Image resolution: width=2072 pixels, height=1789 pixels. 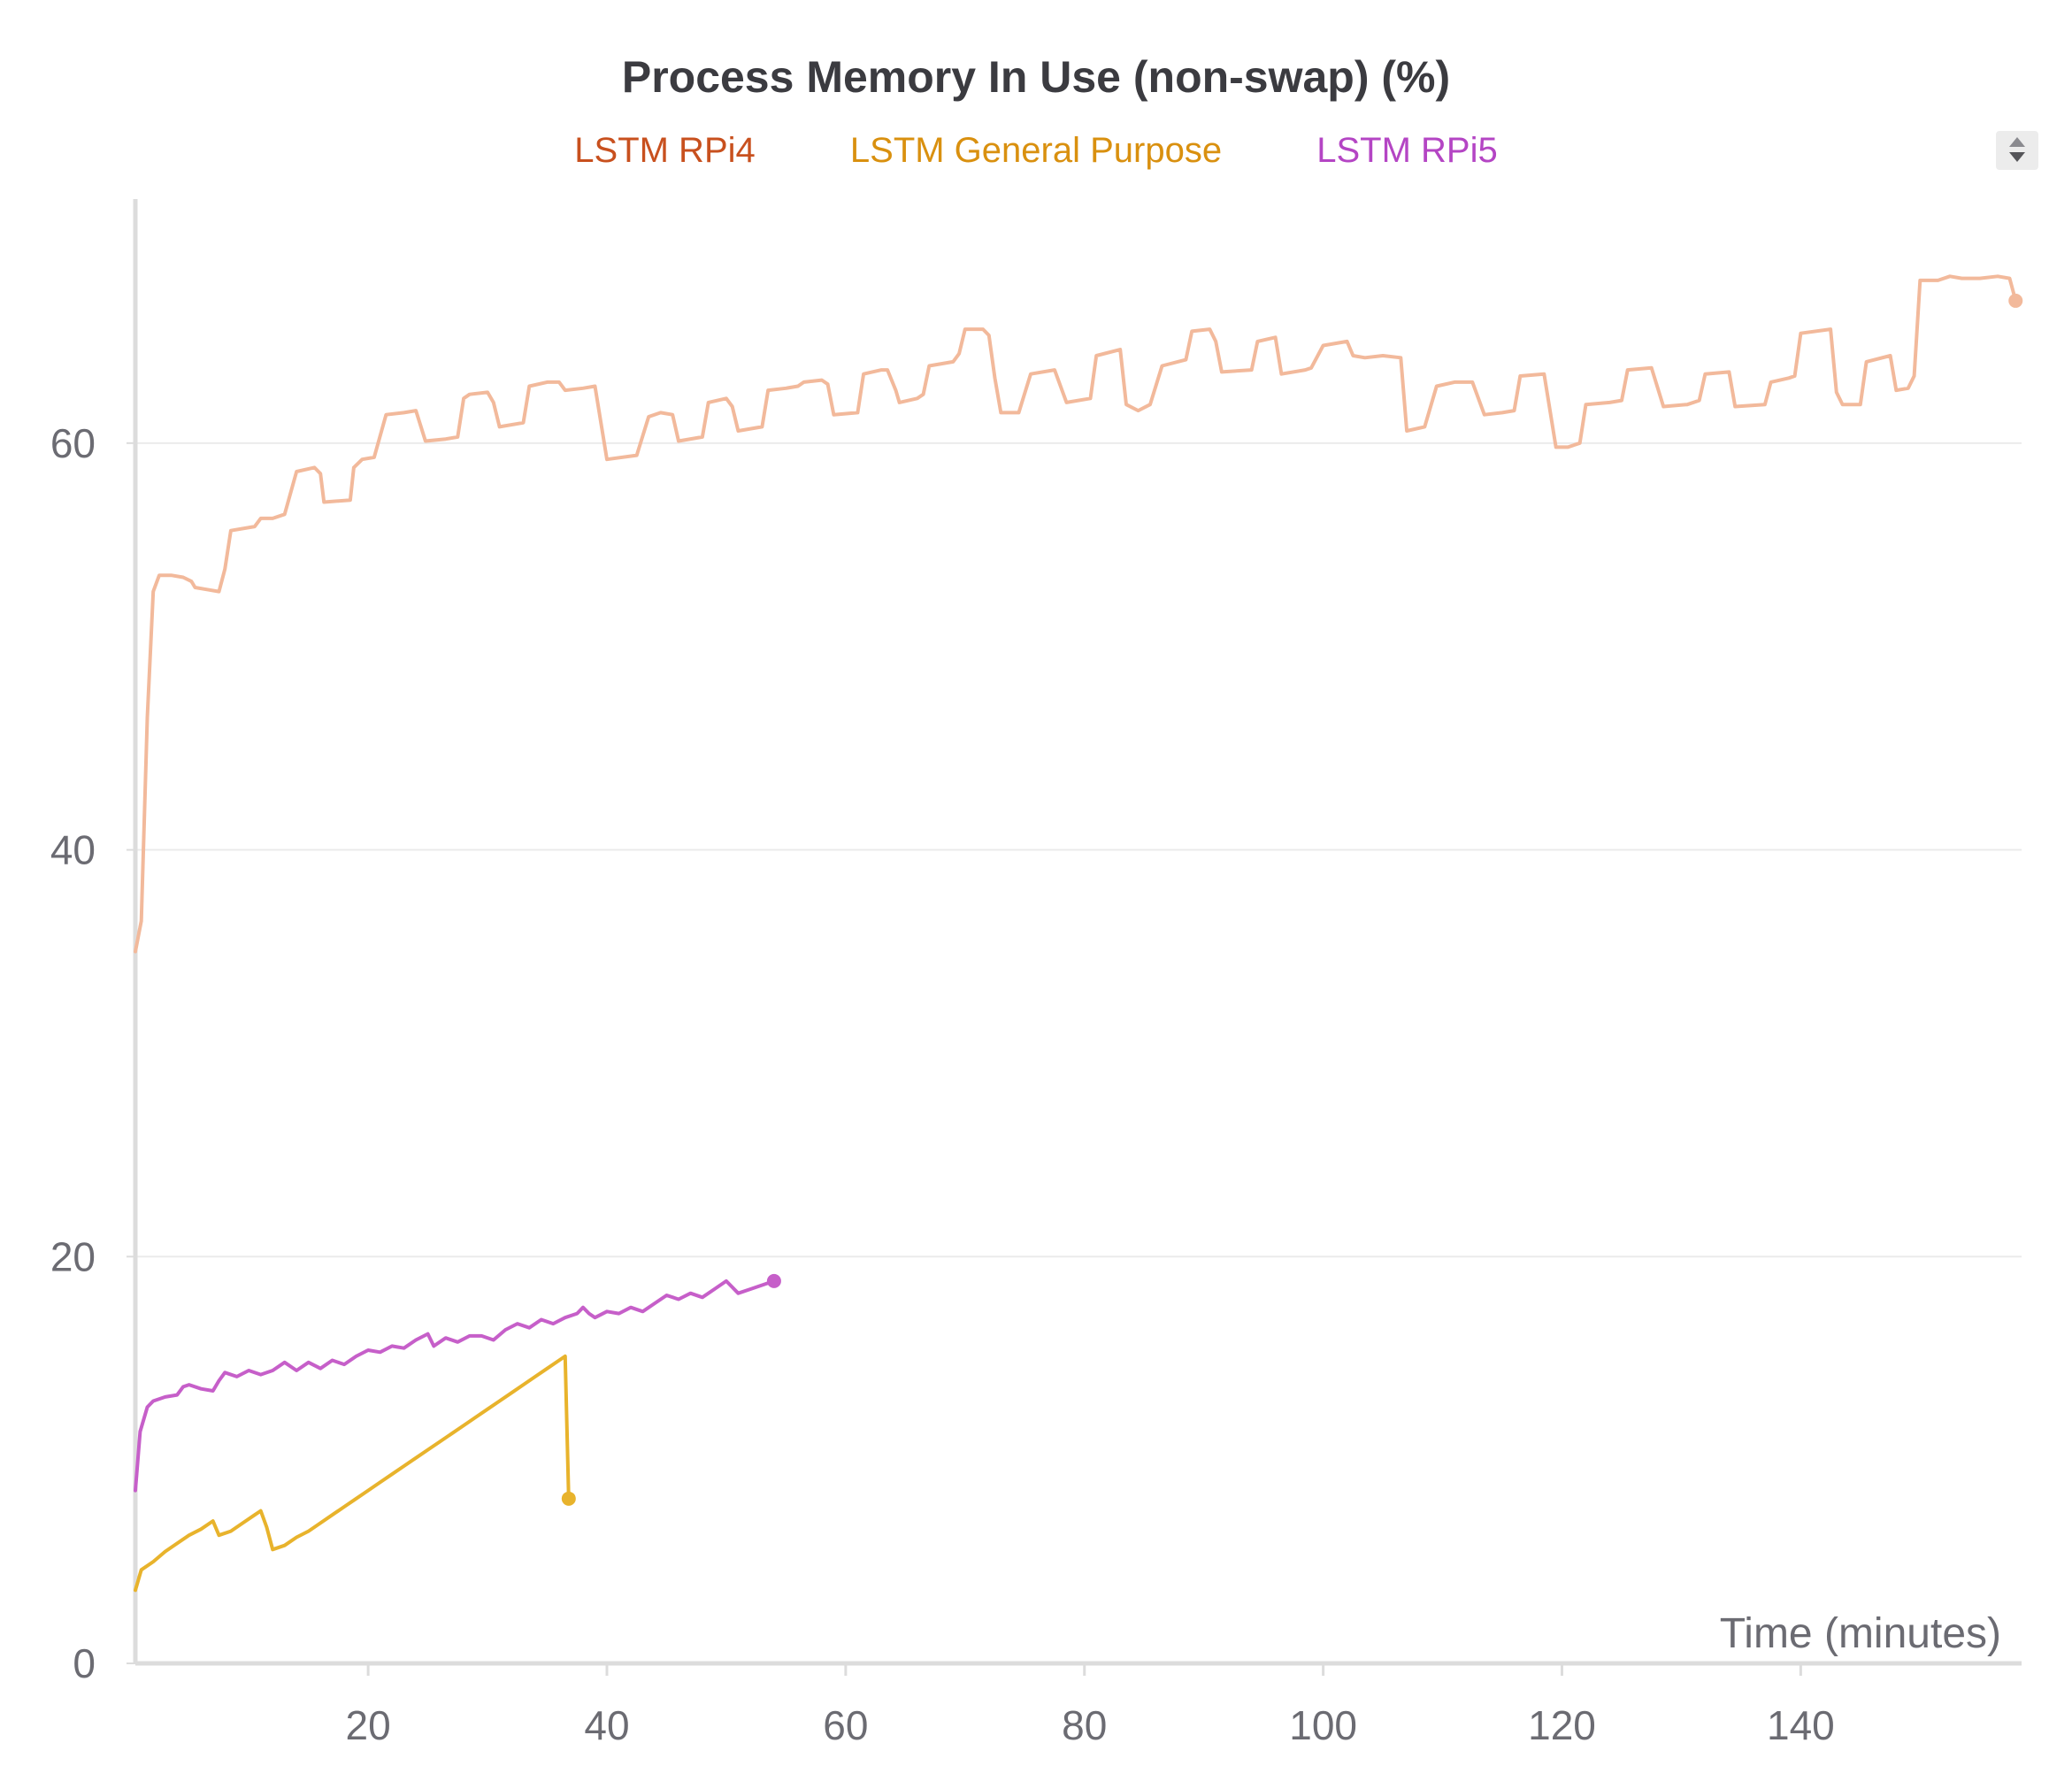 What do you see at coordinates (84, 1663) in the screenshot?
I see `y-tick-label: 0` at bounding box center [84, 1663].